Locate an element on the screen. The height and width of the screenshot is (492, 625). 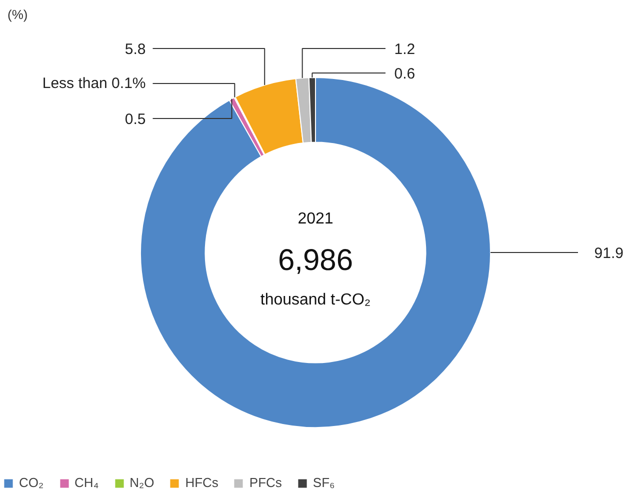
text: thousand t-CO₂ is located at coordinates (315, 299).